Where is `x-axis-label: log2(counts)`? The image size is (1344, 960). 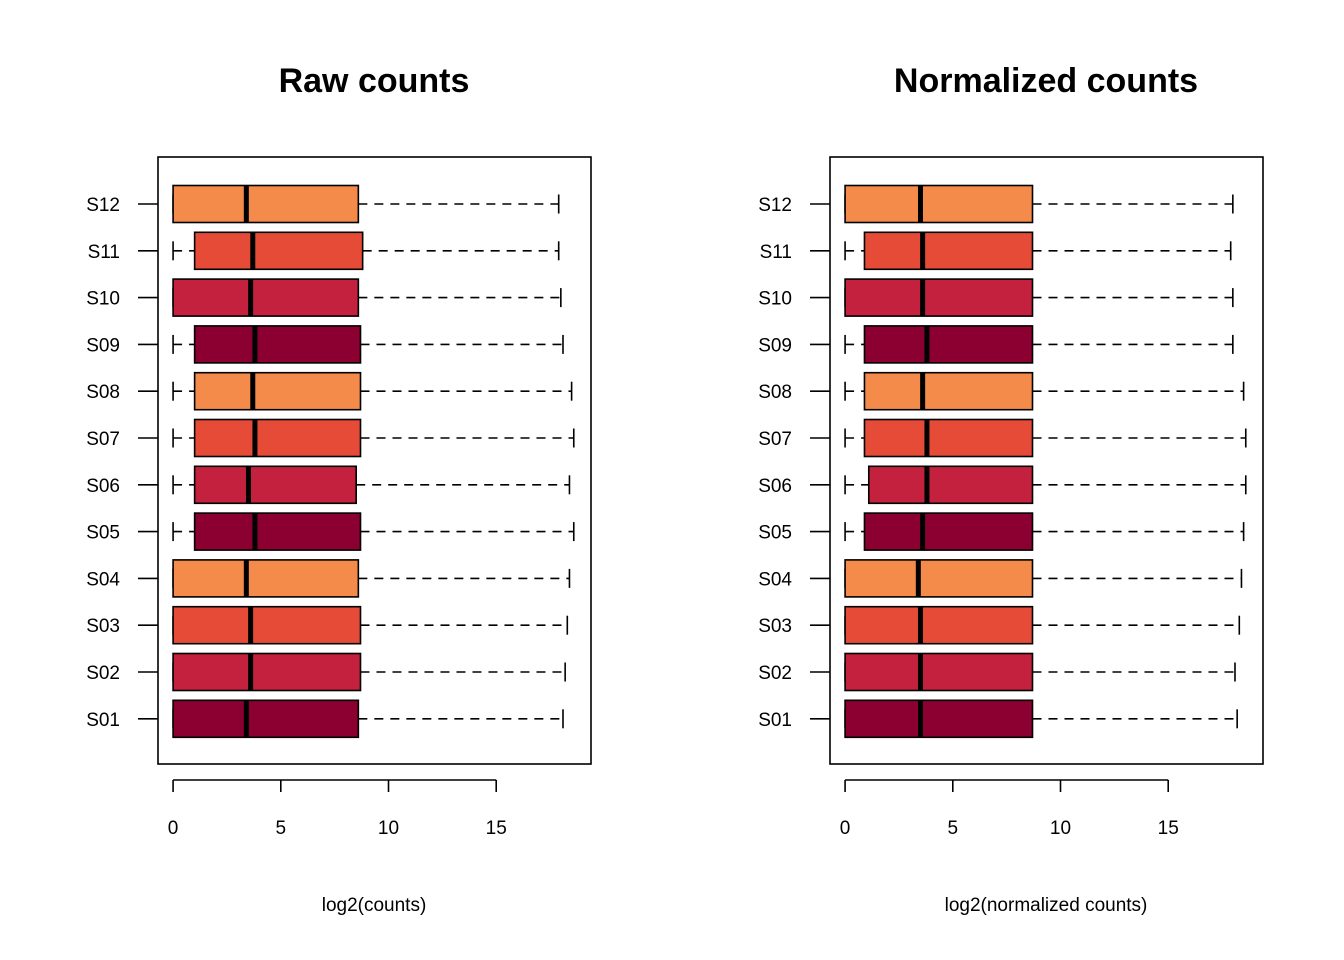
x-axis-label: log2(counts) is located at coordinates (374, 905).